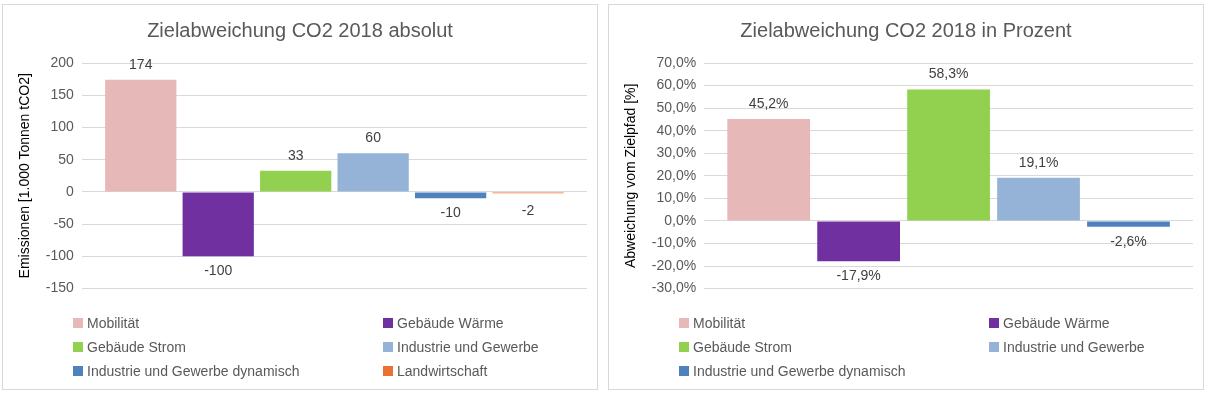  What do you see at coordinates (1128, 240) in the screenshot?
I see `data-label: -2,6%` at bounding box center [1128, 240].